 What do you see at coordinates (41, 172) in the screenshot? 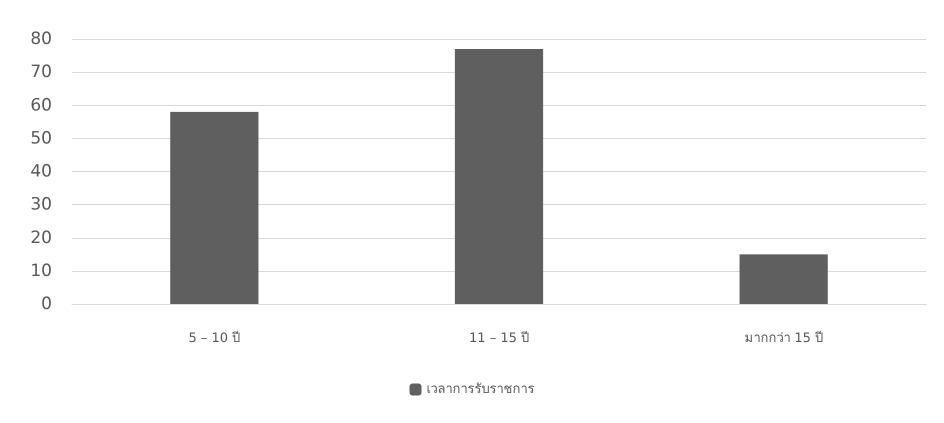
I see `y-tick-label: 40` at bounding box center [41, 172].